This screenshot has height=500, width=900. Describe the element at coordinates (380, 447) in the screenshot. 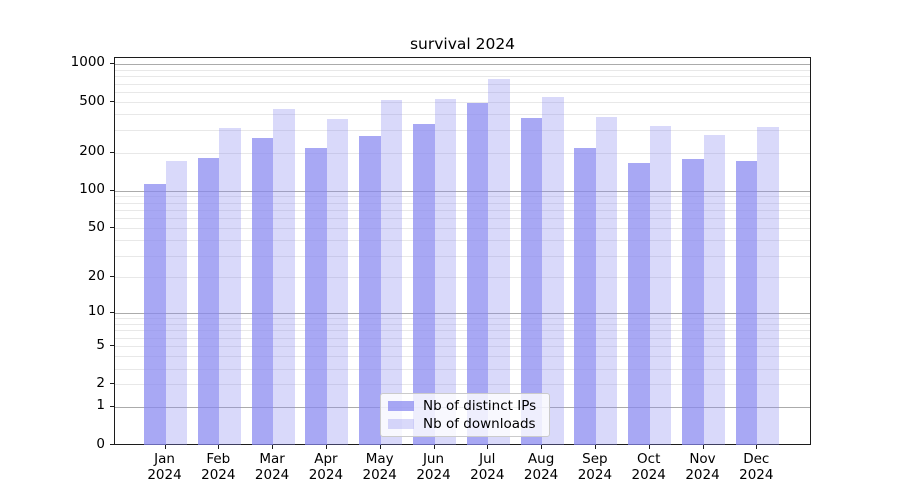

I see `x-tick-may` at that location.